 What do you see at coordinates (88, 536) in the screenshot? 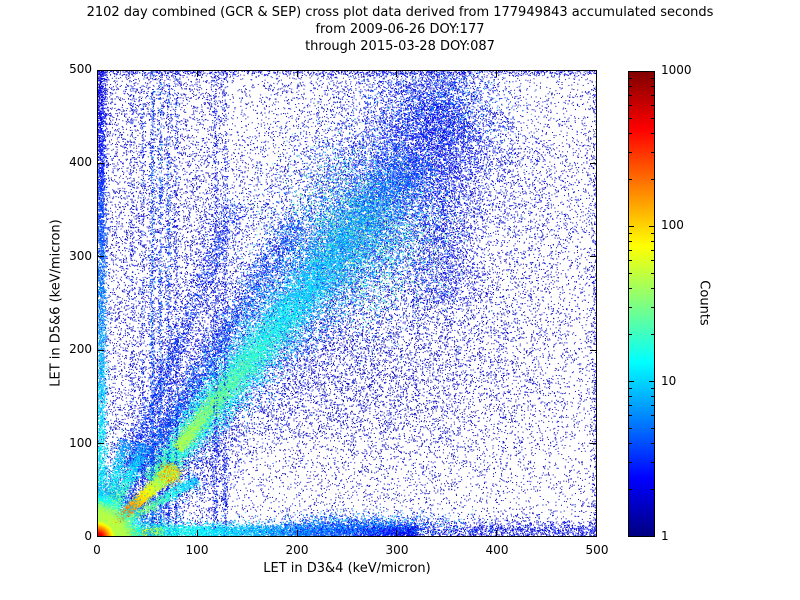
I see `y-tick-label: 0` at bounding box center [88, 536].